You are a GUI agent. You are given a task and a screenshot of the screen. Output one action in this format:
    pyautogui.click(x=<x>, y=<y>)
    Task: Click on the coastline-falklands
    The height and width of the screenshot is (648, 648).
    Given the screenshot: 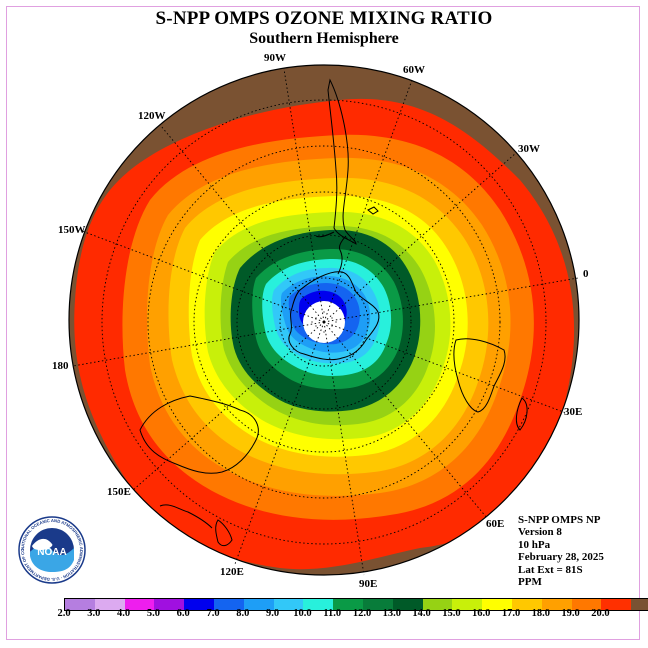 What is the action you would take?
    pyautogui.click(x=373, y=210)
    